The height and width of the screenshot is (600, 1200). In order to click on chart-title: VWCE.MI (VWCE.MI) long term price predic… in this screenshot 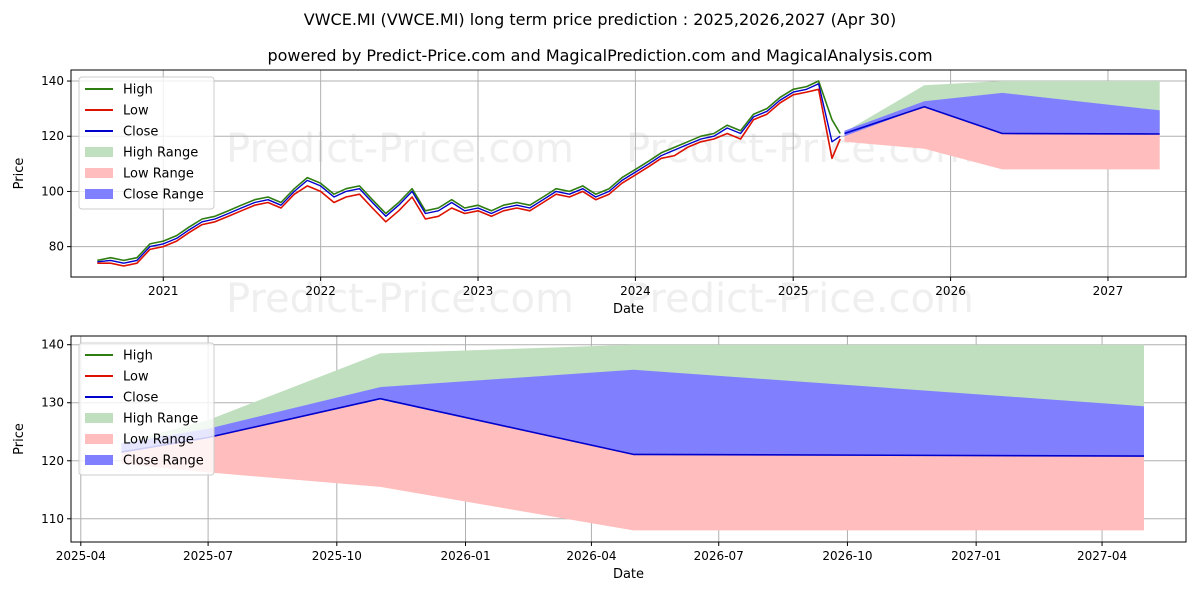, I will do `click(600, 19)`.